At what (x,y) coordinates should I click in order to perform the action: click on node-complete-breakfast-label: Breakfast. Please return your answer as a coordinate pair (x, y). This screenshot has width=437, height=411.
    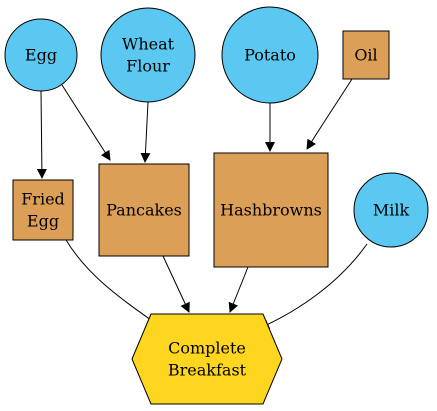
    Looking at the image, I should click on (207, 370).